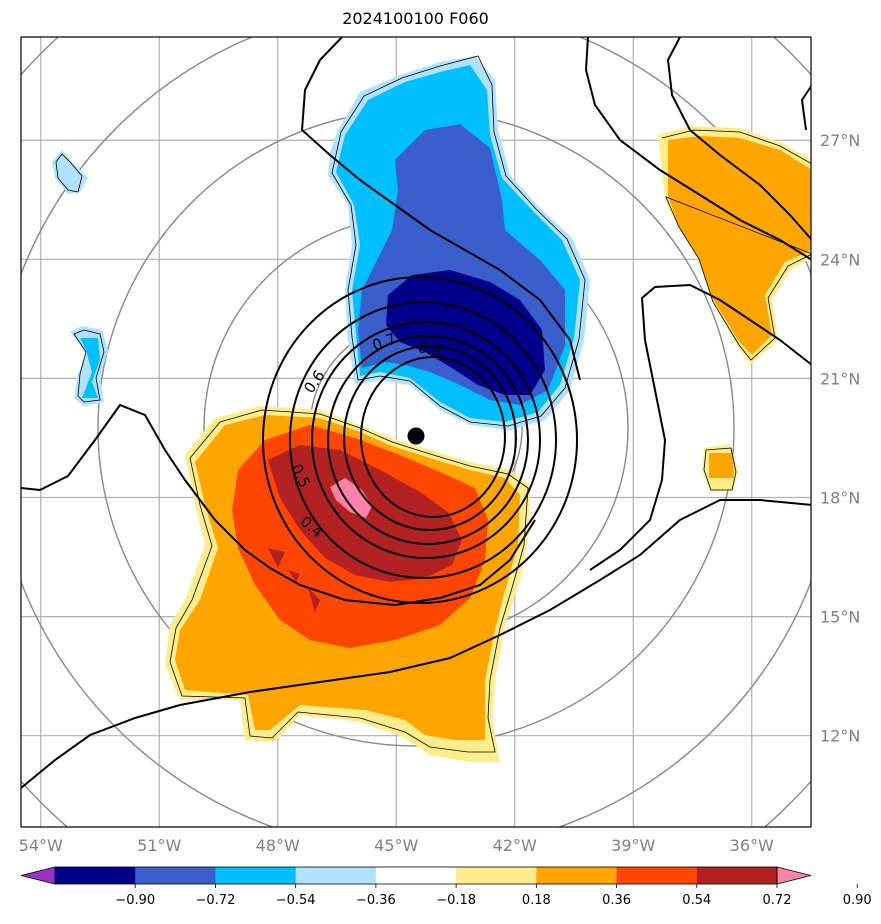  I want to click on warm-shade-max, so click(351, 498).